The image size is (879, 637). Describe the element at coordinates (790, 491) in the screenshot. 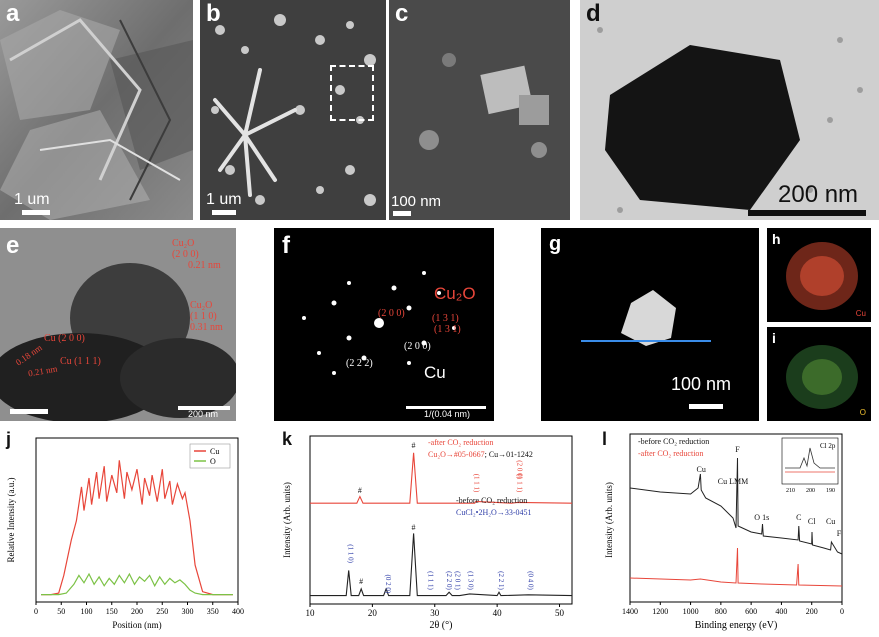

I see `inset-tick: 210` at that location.